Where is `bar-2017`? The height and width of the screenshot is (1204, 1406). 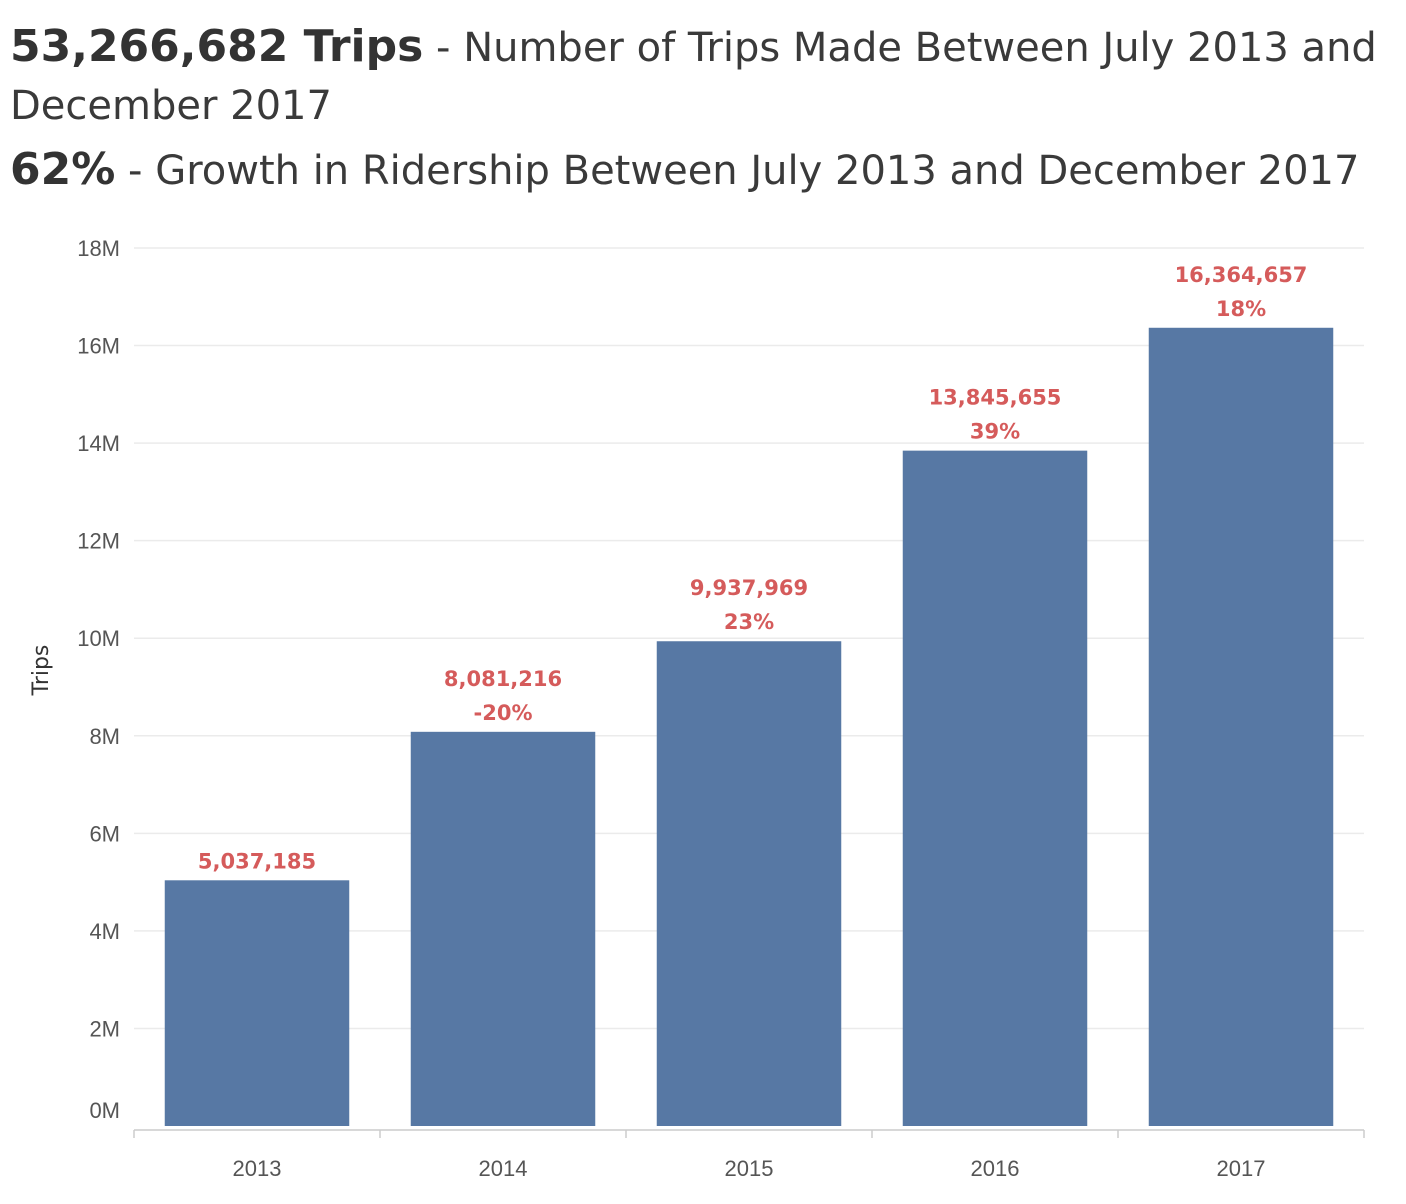 bar-2017 is located at coordinates (1241, 726).